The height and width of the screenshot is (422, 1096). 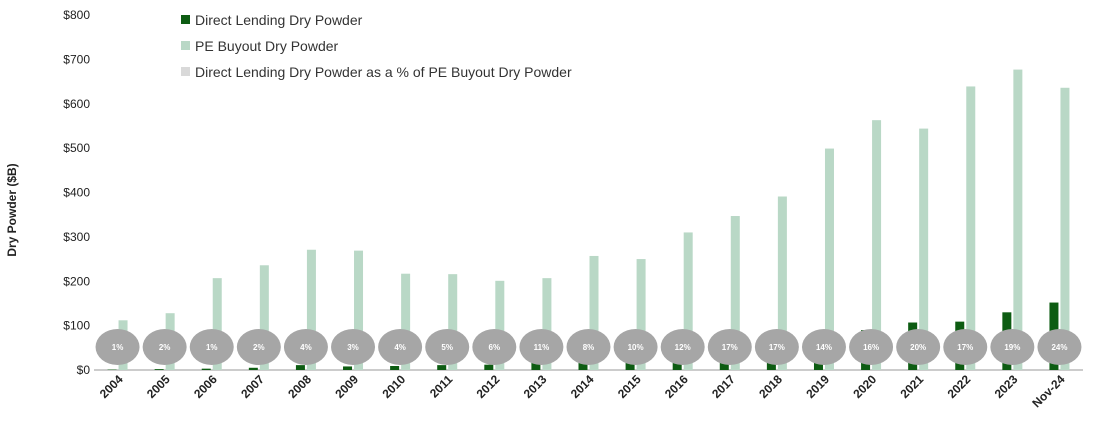 I want to click on x-tick-label: 2005, so click(x=158, y=386).